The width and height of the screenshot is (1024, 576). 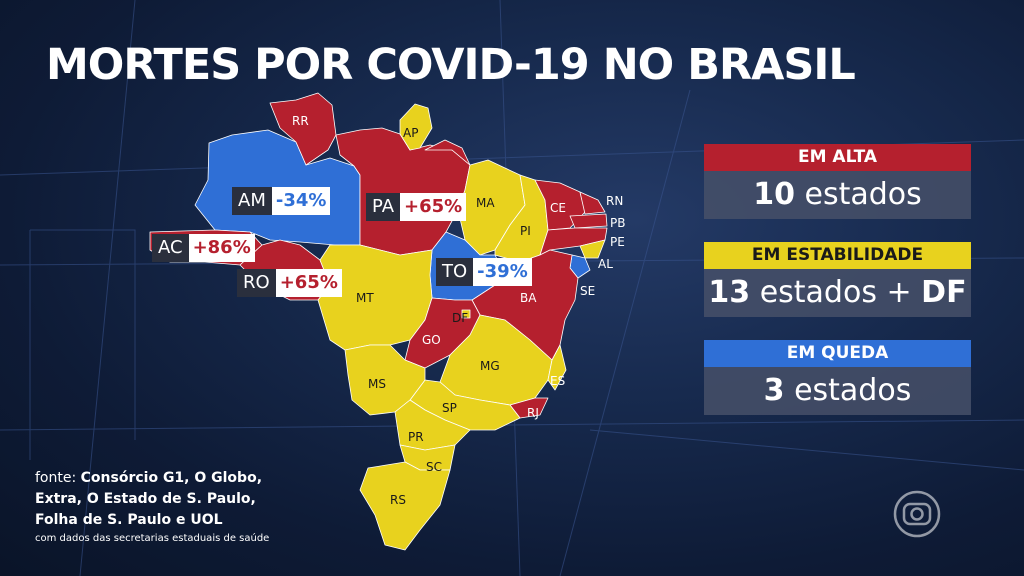 I want to click on label-go: GO, so click(x=431, y=340).